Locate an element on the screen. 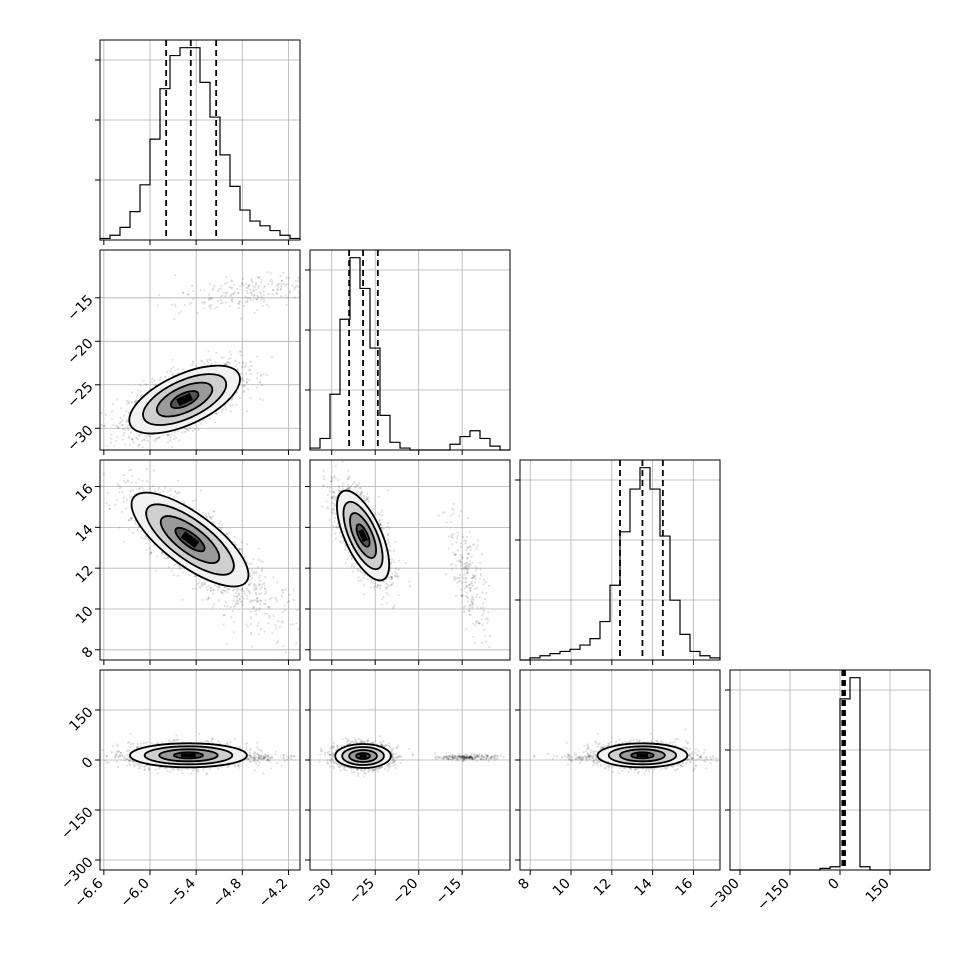 The image size is (970, 970). y-tick-label: −15 is located at coordinates (80, 308).